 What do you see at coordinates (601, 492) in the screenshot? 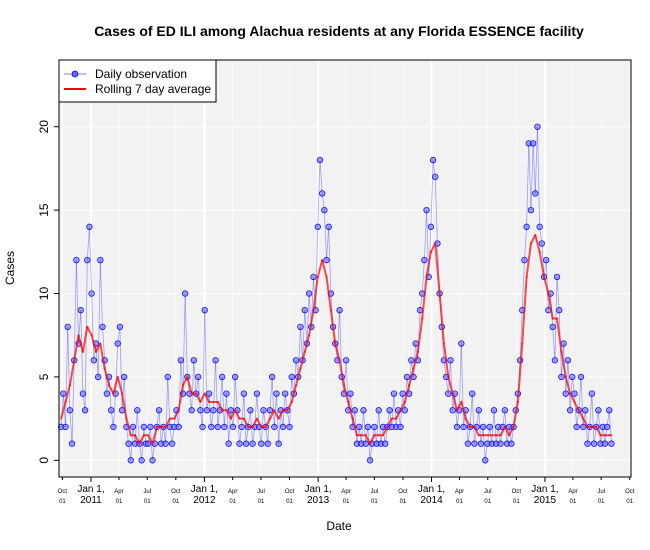
I see `x-tick-label-minor-line1: Jul` at bounding box center [601, 492].